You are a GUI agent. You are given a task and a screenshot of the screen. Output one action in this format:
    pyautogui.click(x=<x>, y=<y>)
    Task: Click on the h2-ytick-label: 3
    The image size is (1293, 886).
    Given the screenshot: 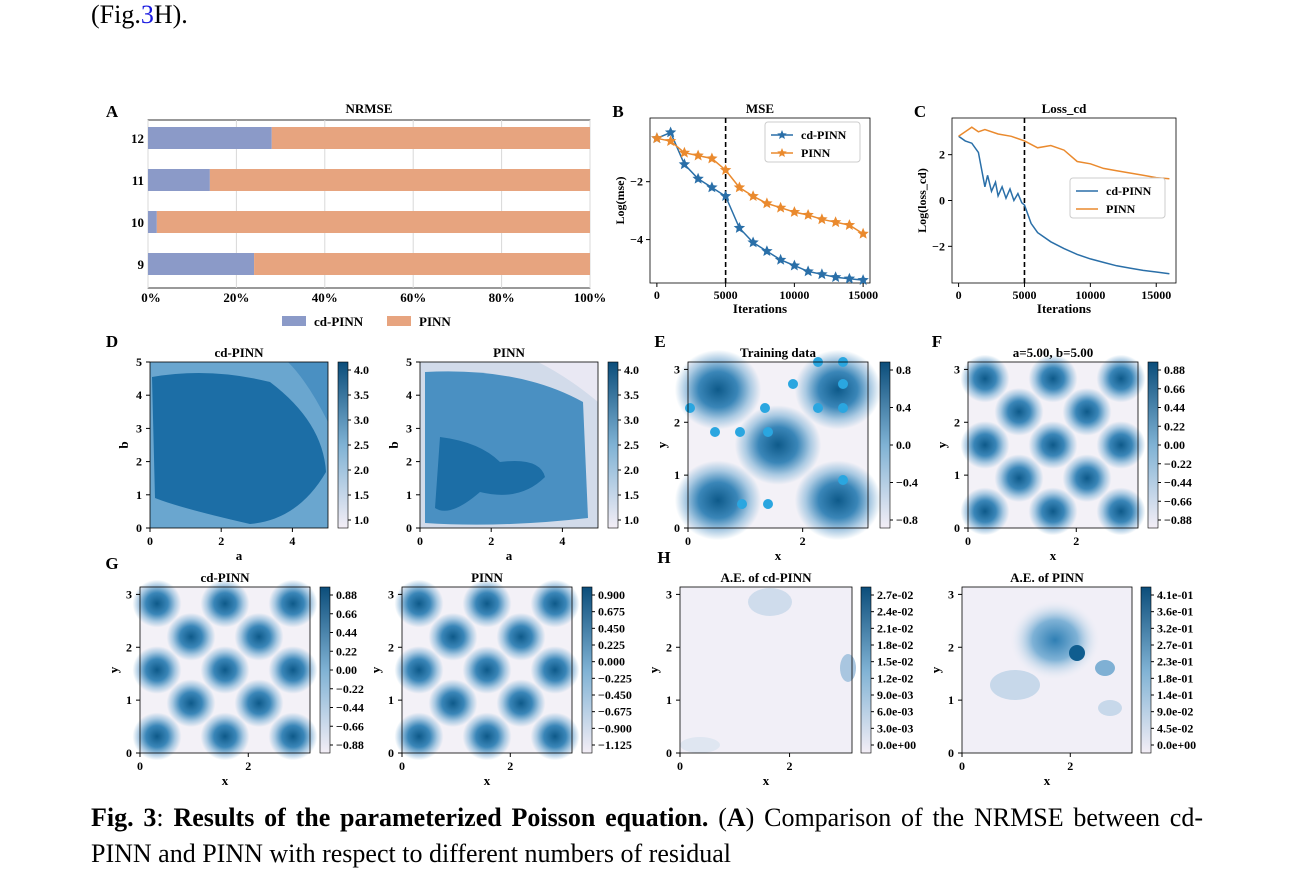 What is the action you would take?
    pyautogui.click(x=951, y=594)
    